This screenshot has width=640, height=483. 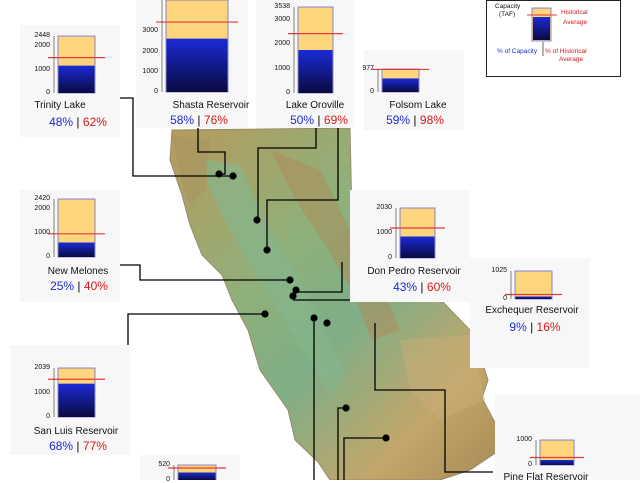 I want to click on reservoir-chart-pineflat, so click(x=567, y=437).